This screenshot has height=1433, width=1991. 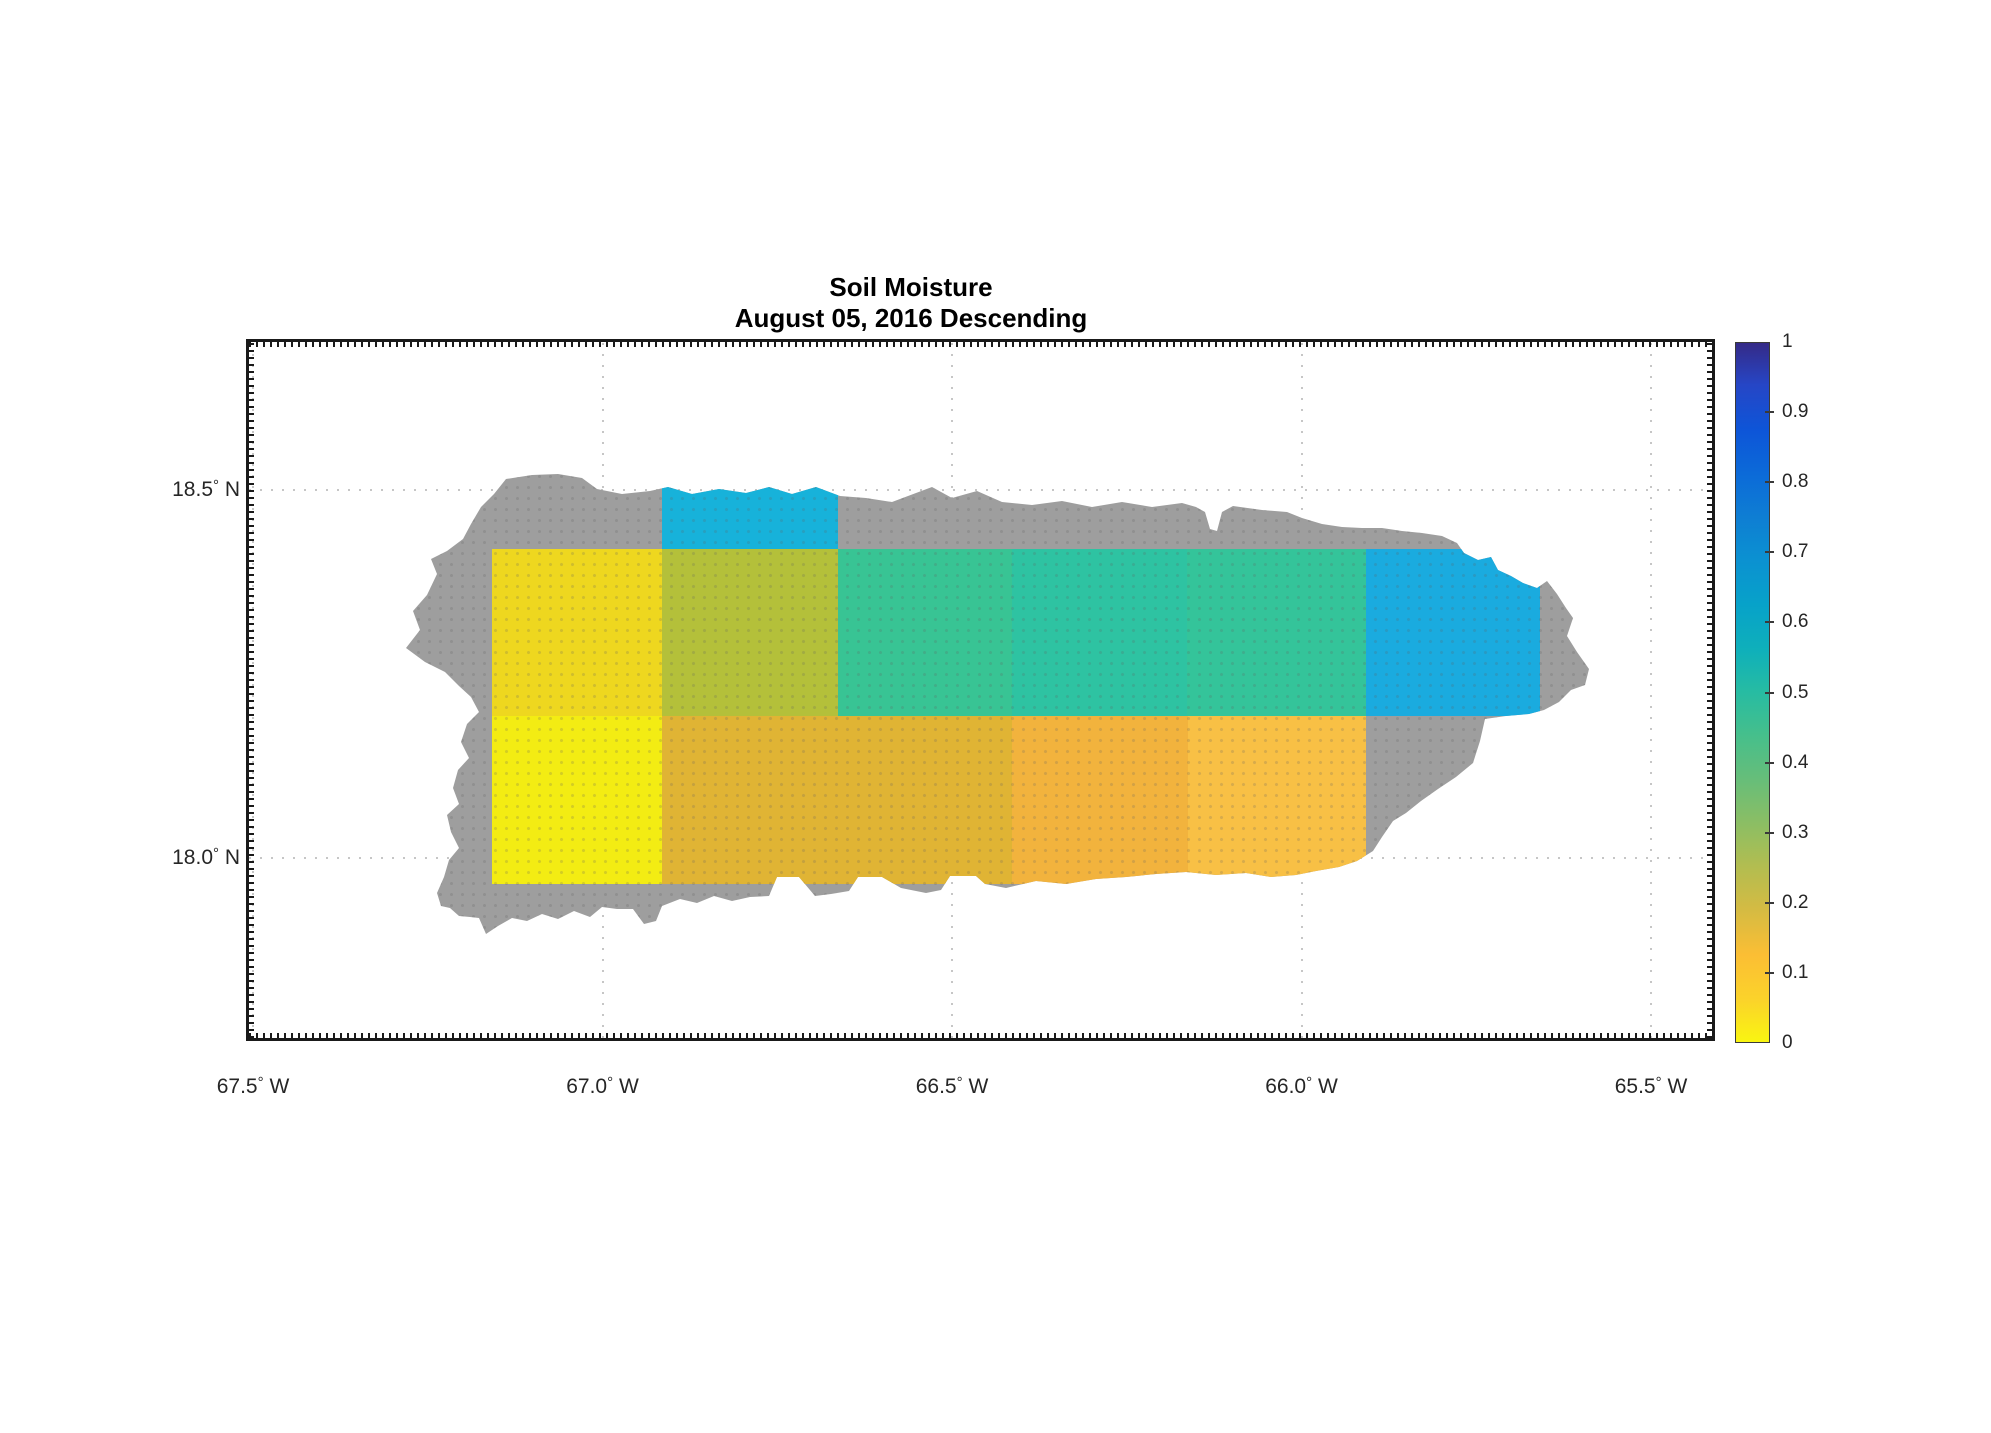 I want to click on colorbar-tick-label: 0.4, so click(x=1795, y=762).